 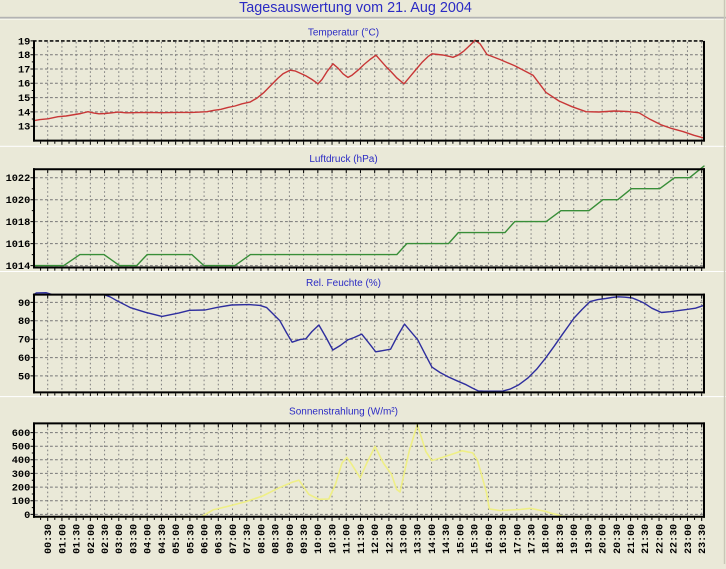 I want to click on svg-text: 17:30, so click(x=533, y=539).